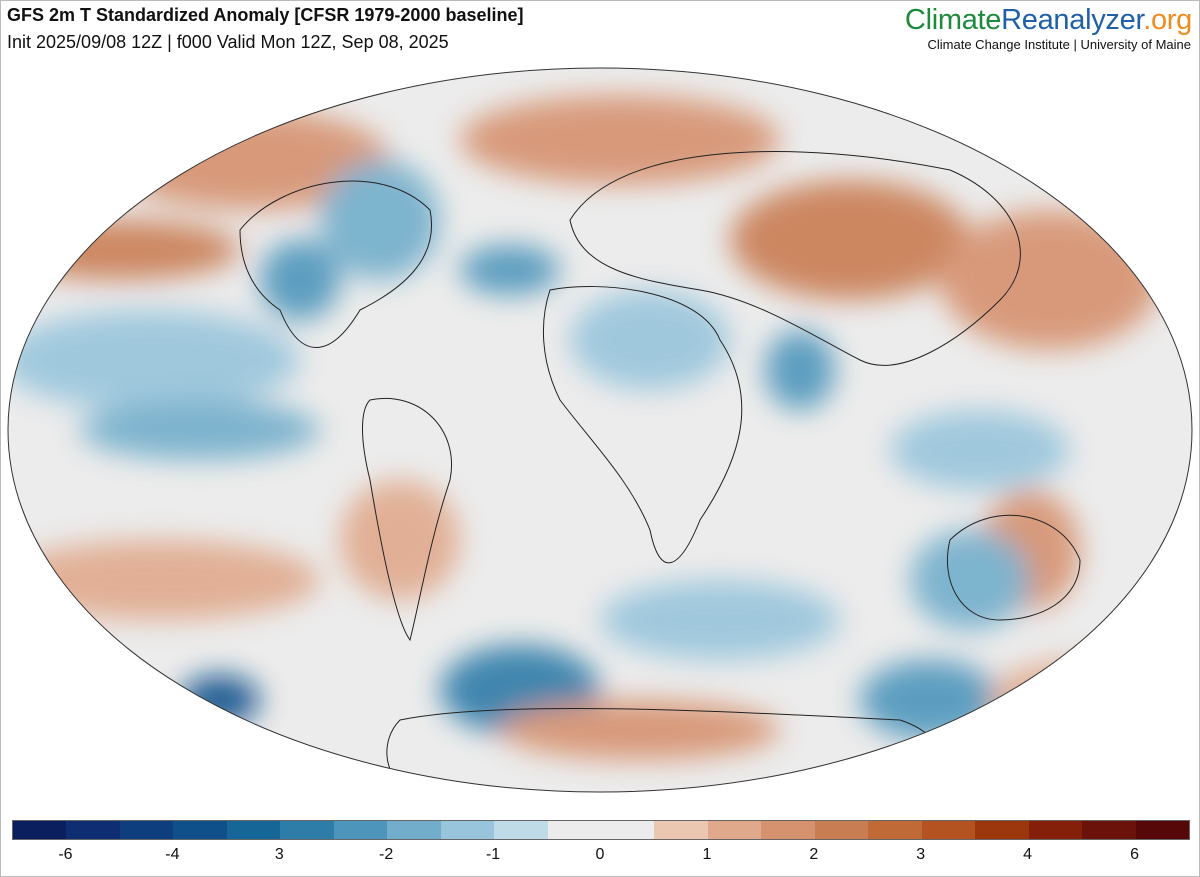 Image resolution: width=1200 pixels, height=877 pixels. I want to click on logo-part-2: Reanalyzer, so click(1072, 20).